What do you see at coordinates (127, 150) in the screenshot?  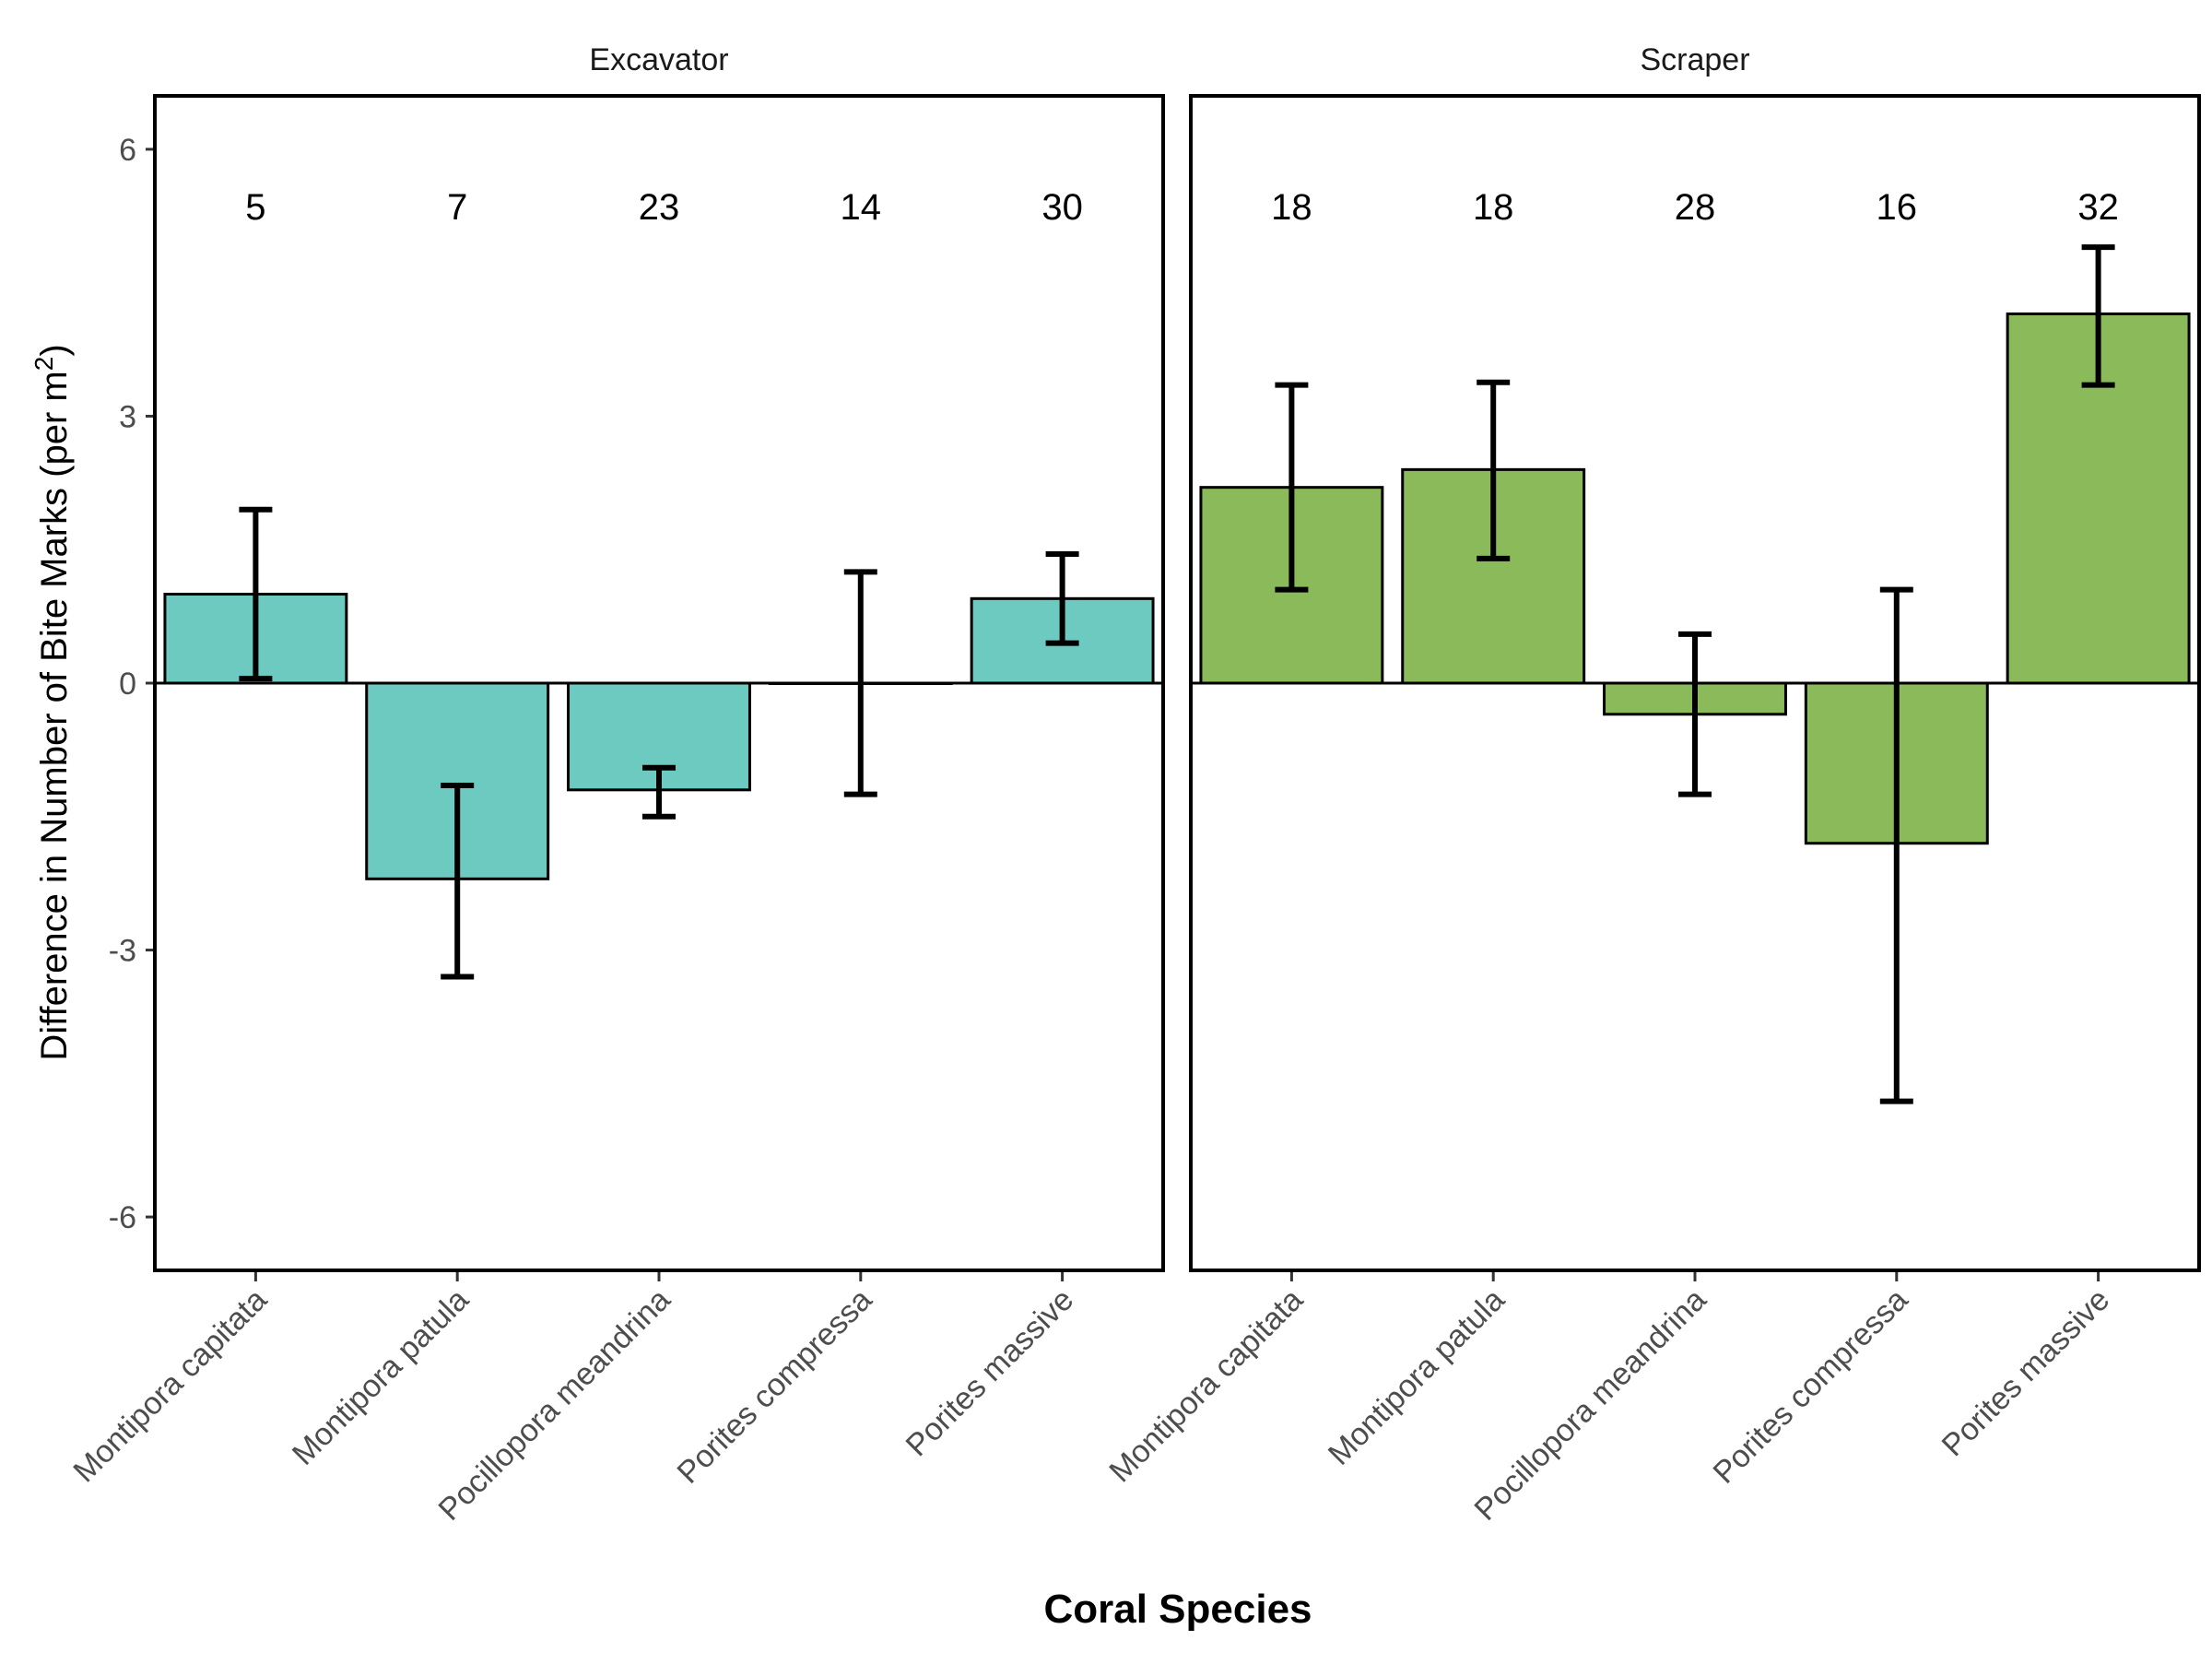 I see `y-tick-label-0: 6` at bounding box center [127, 150].